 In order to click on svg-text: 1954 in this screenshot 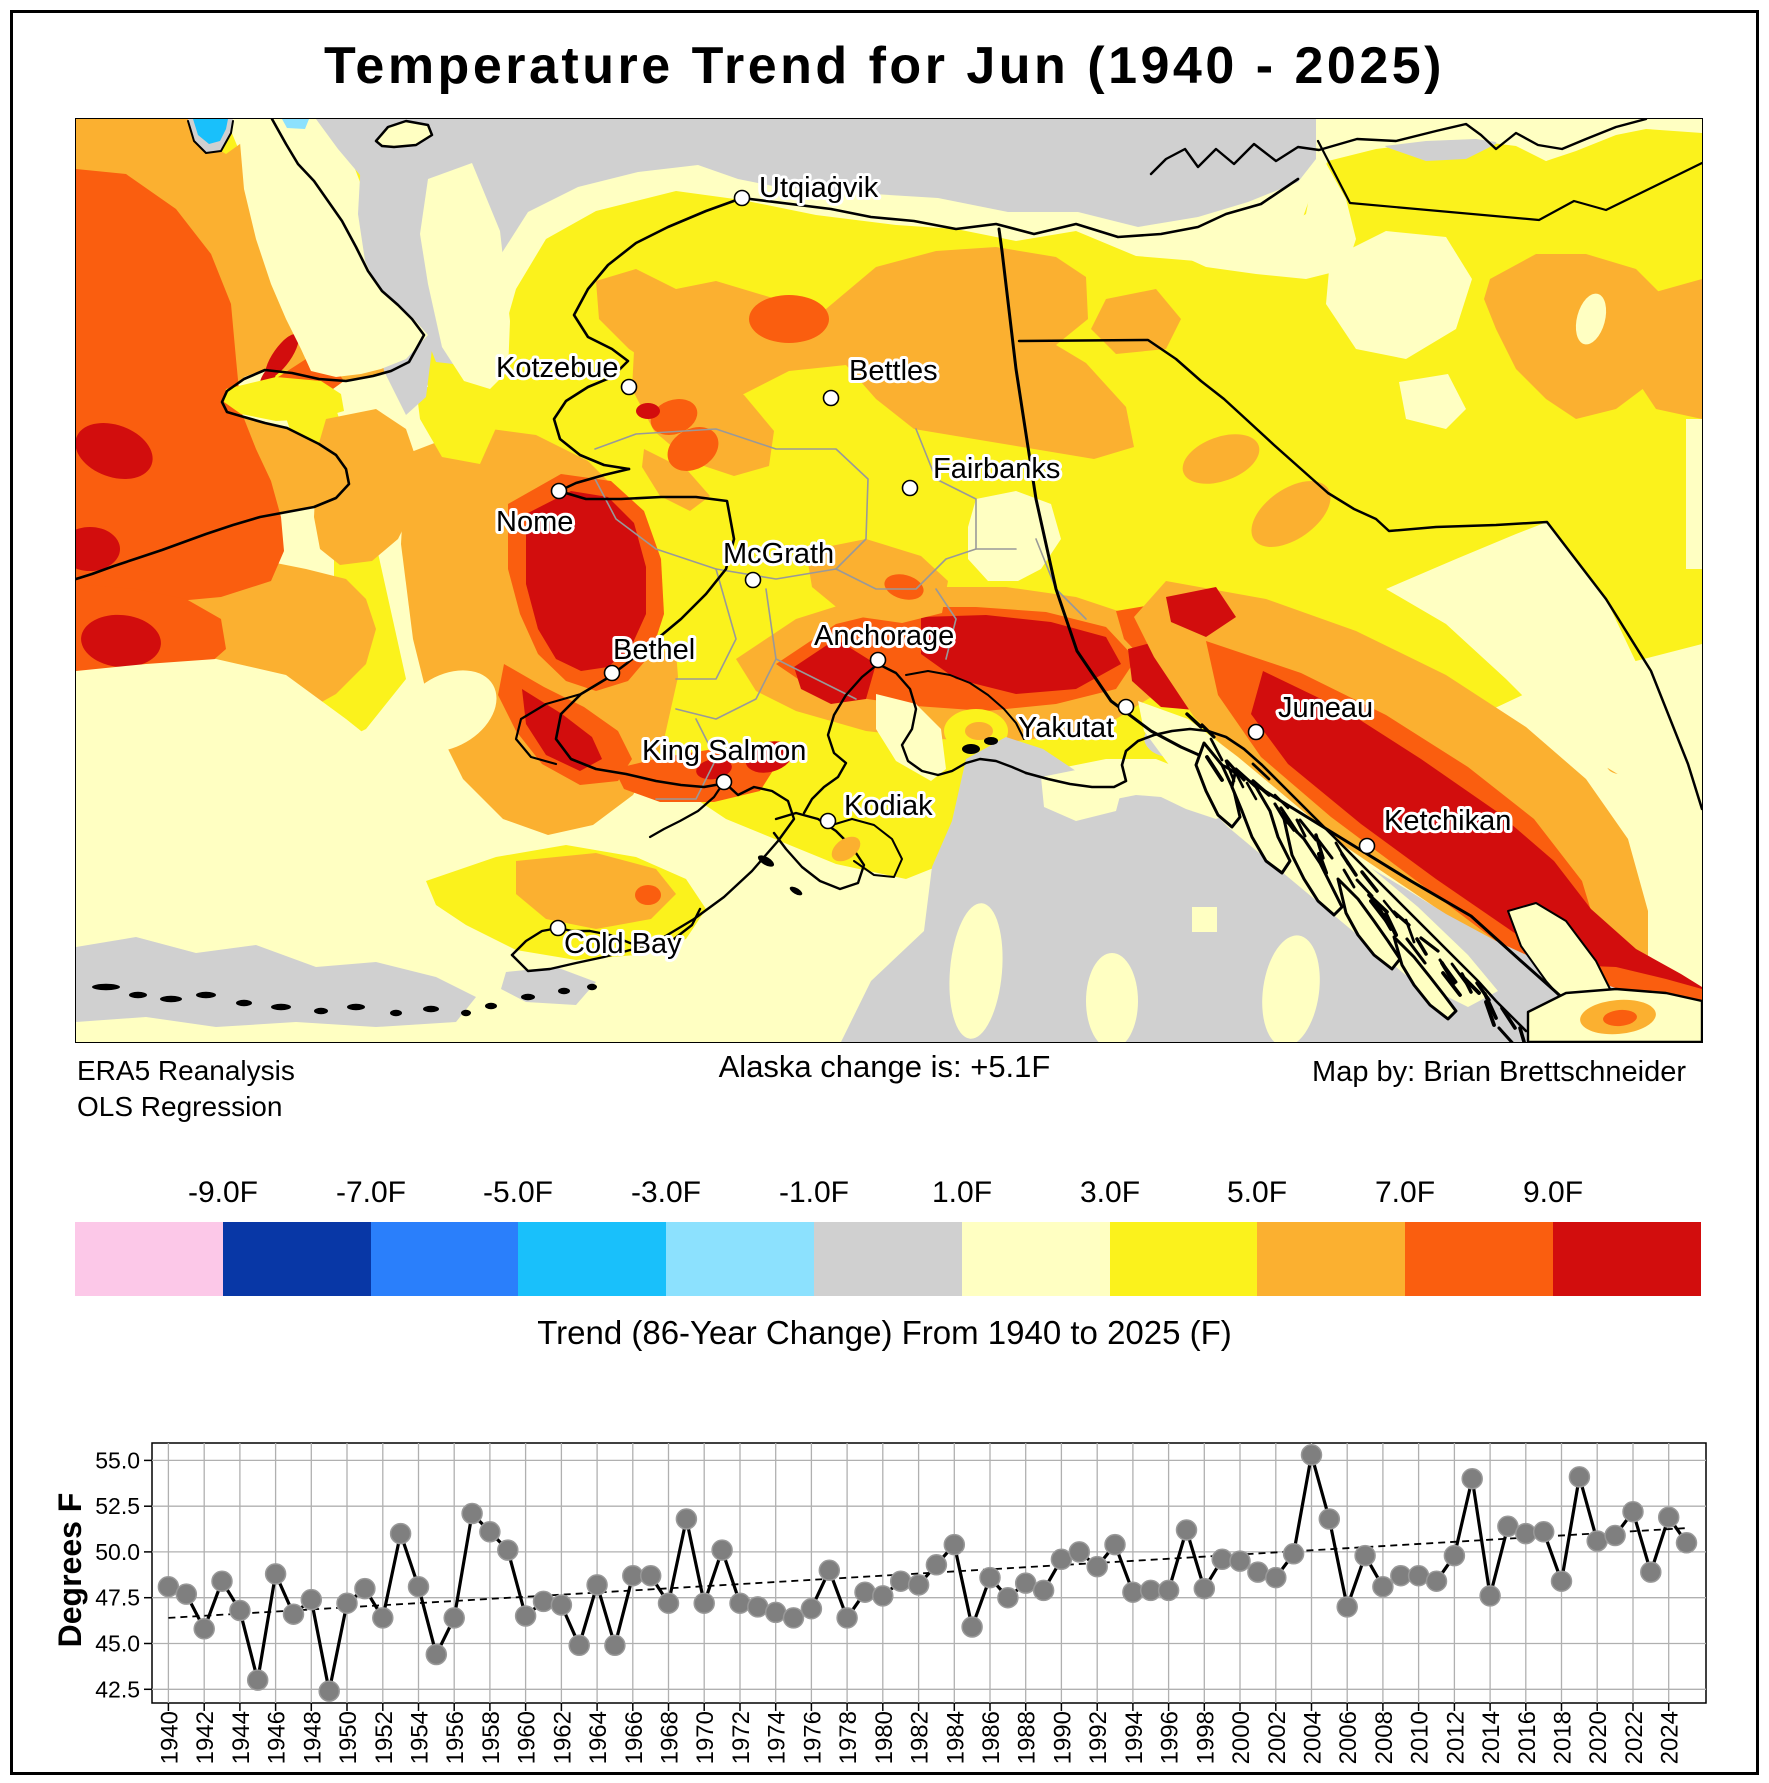, I will do `click(420, 1737)`.